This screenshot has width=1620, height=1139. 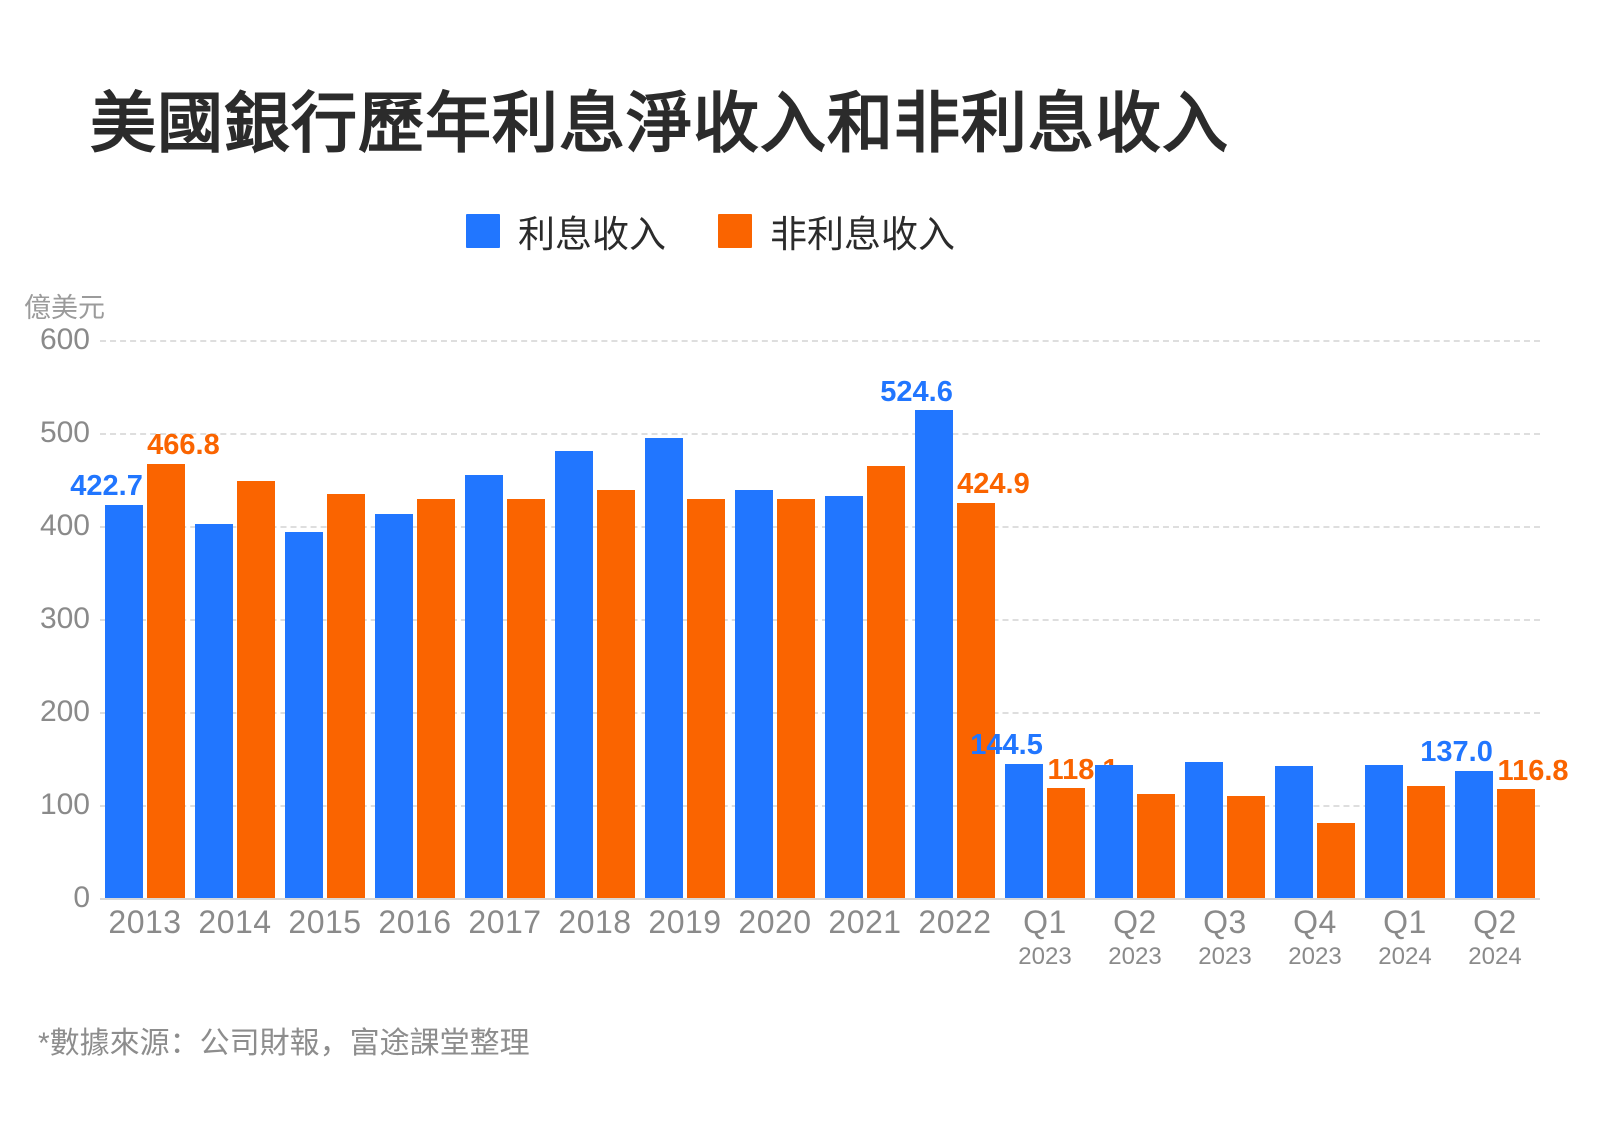 I want to click on page-title: 美國銀行歷年利息淨收入和非利息收入, so click(x=659, y=123).